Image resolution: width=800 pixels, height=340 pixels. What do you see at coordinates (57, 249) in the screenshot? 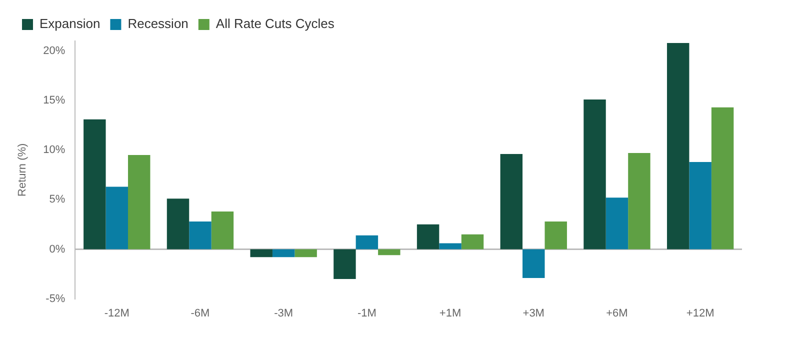
I see `y-tick-label: 0%` at bounding box center [57, 249].